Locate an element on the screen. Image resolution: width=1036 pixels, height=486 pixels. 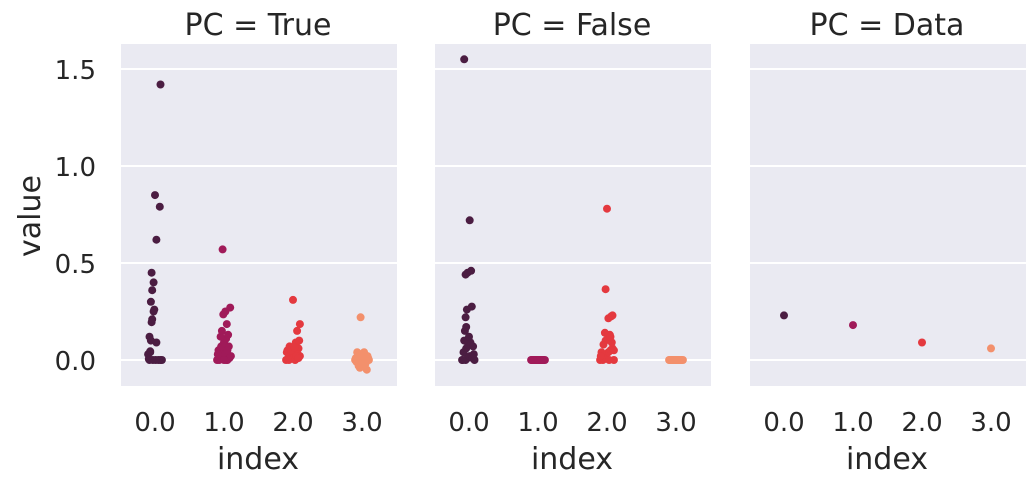
y-axis-label: value is located at coordinates (30, 216).